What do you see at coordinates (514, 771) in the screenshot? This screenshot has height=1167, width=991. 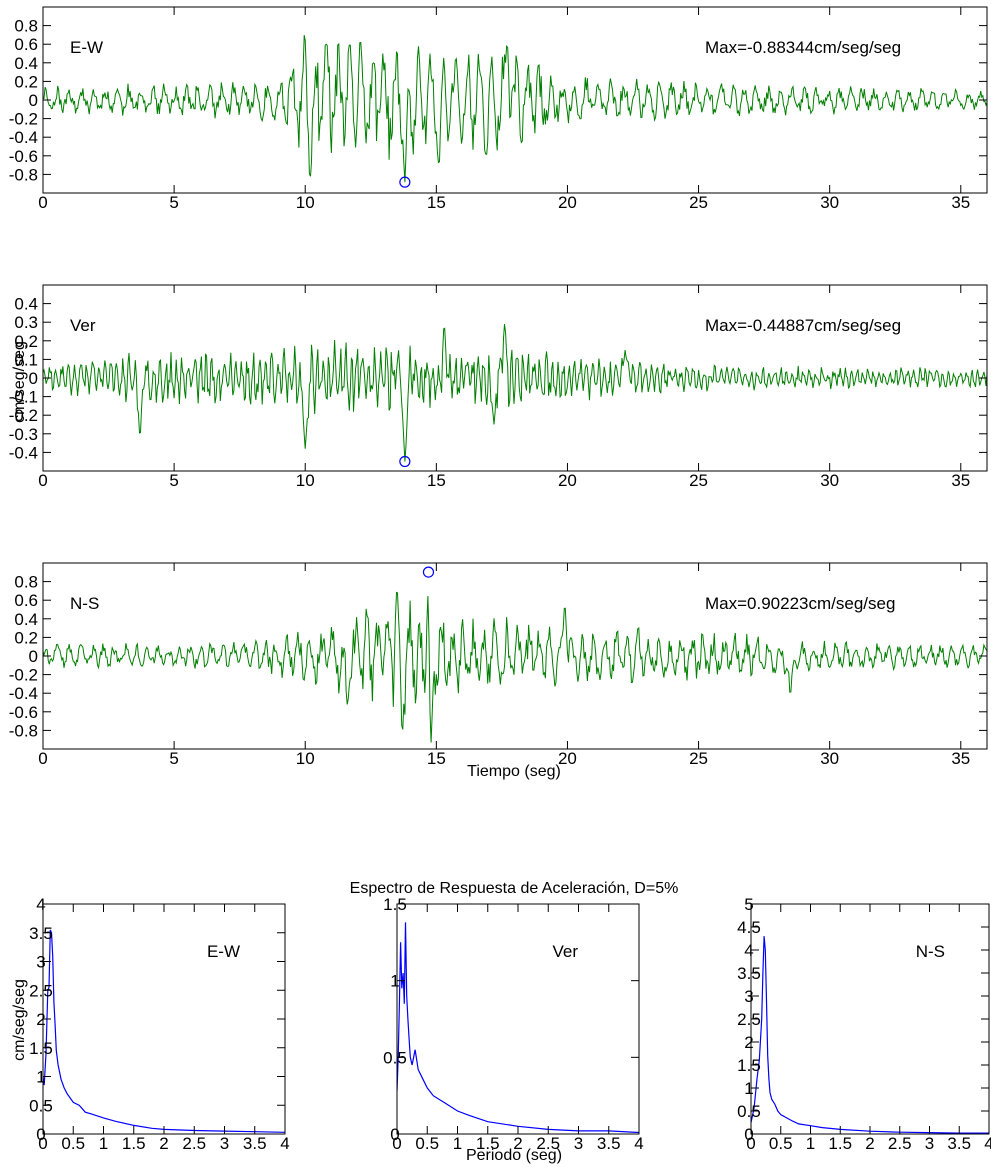 I see `time-axis-label: Tiempo (seg)` at bounding box center [514, 771].